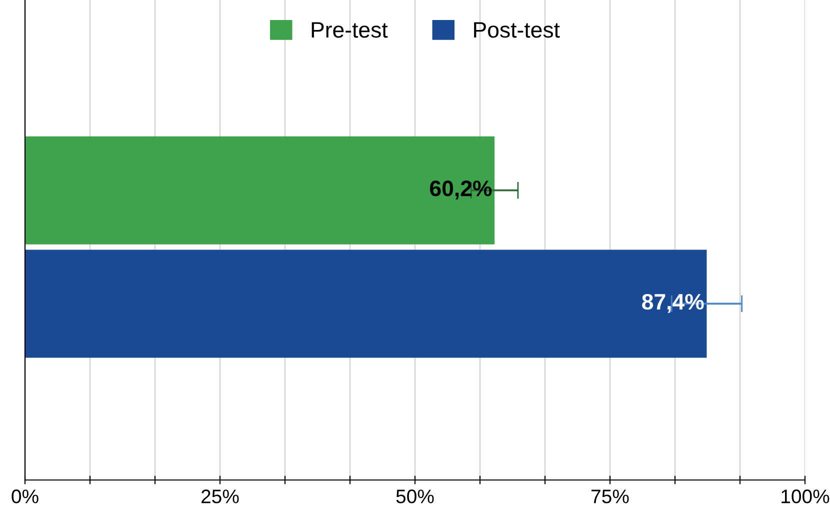 The width and height of the screenshot is (830, 520). I want to click on x-tick-label: 100%, so click(806, 497).